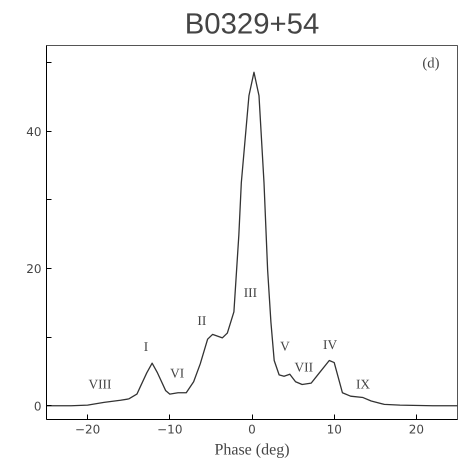 The width and height of the screenshot is (465, 461). I want to click on x-tick-label: −20, so click(87, 429).